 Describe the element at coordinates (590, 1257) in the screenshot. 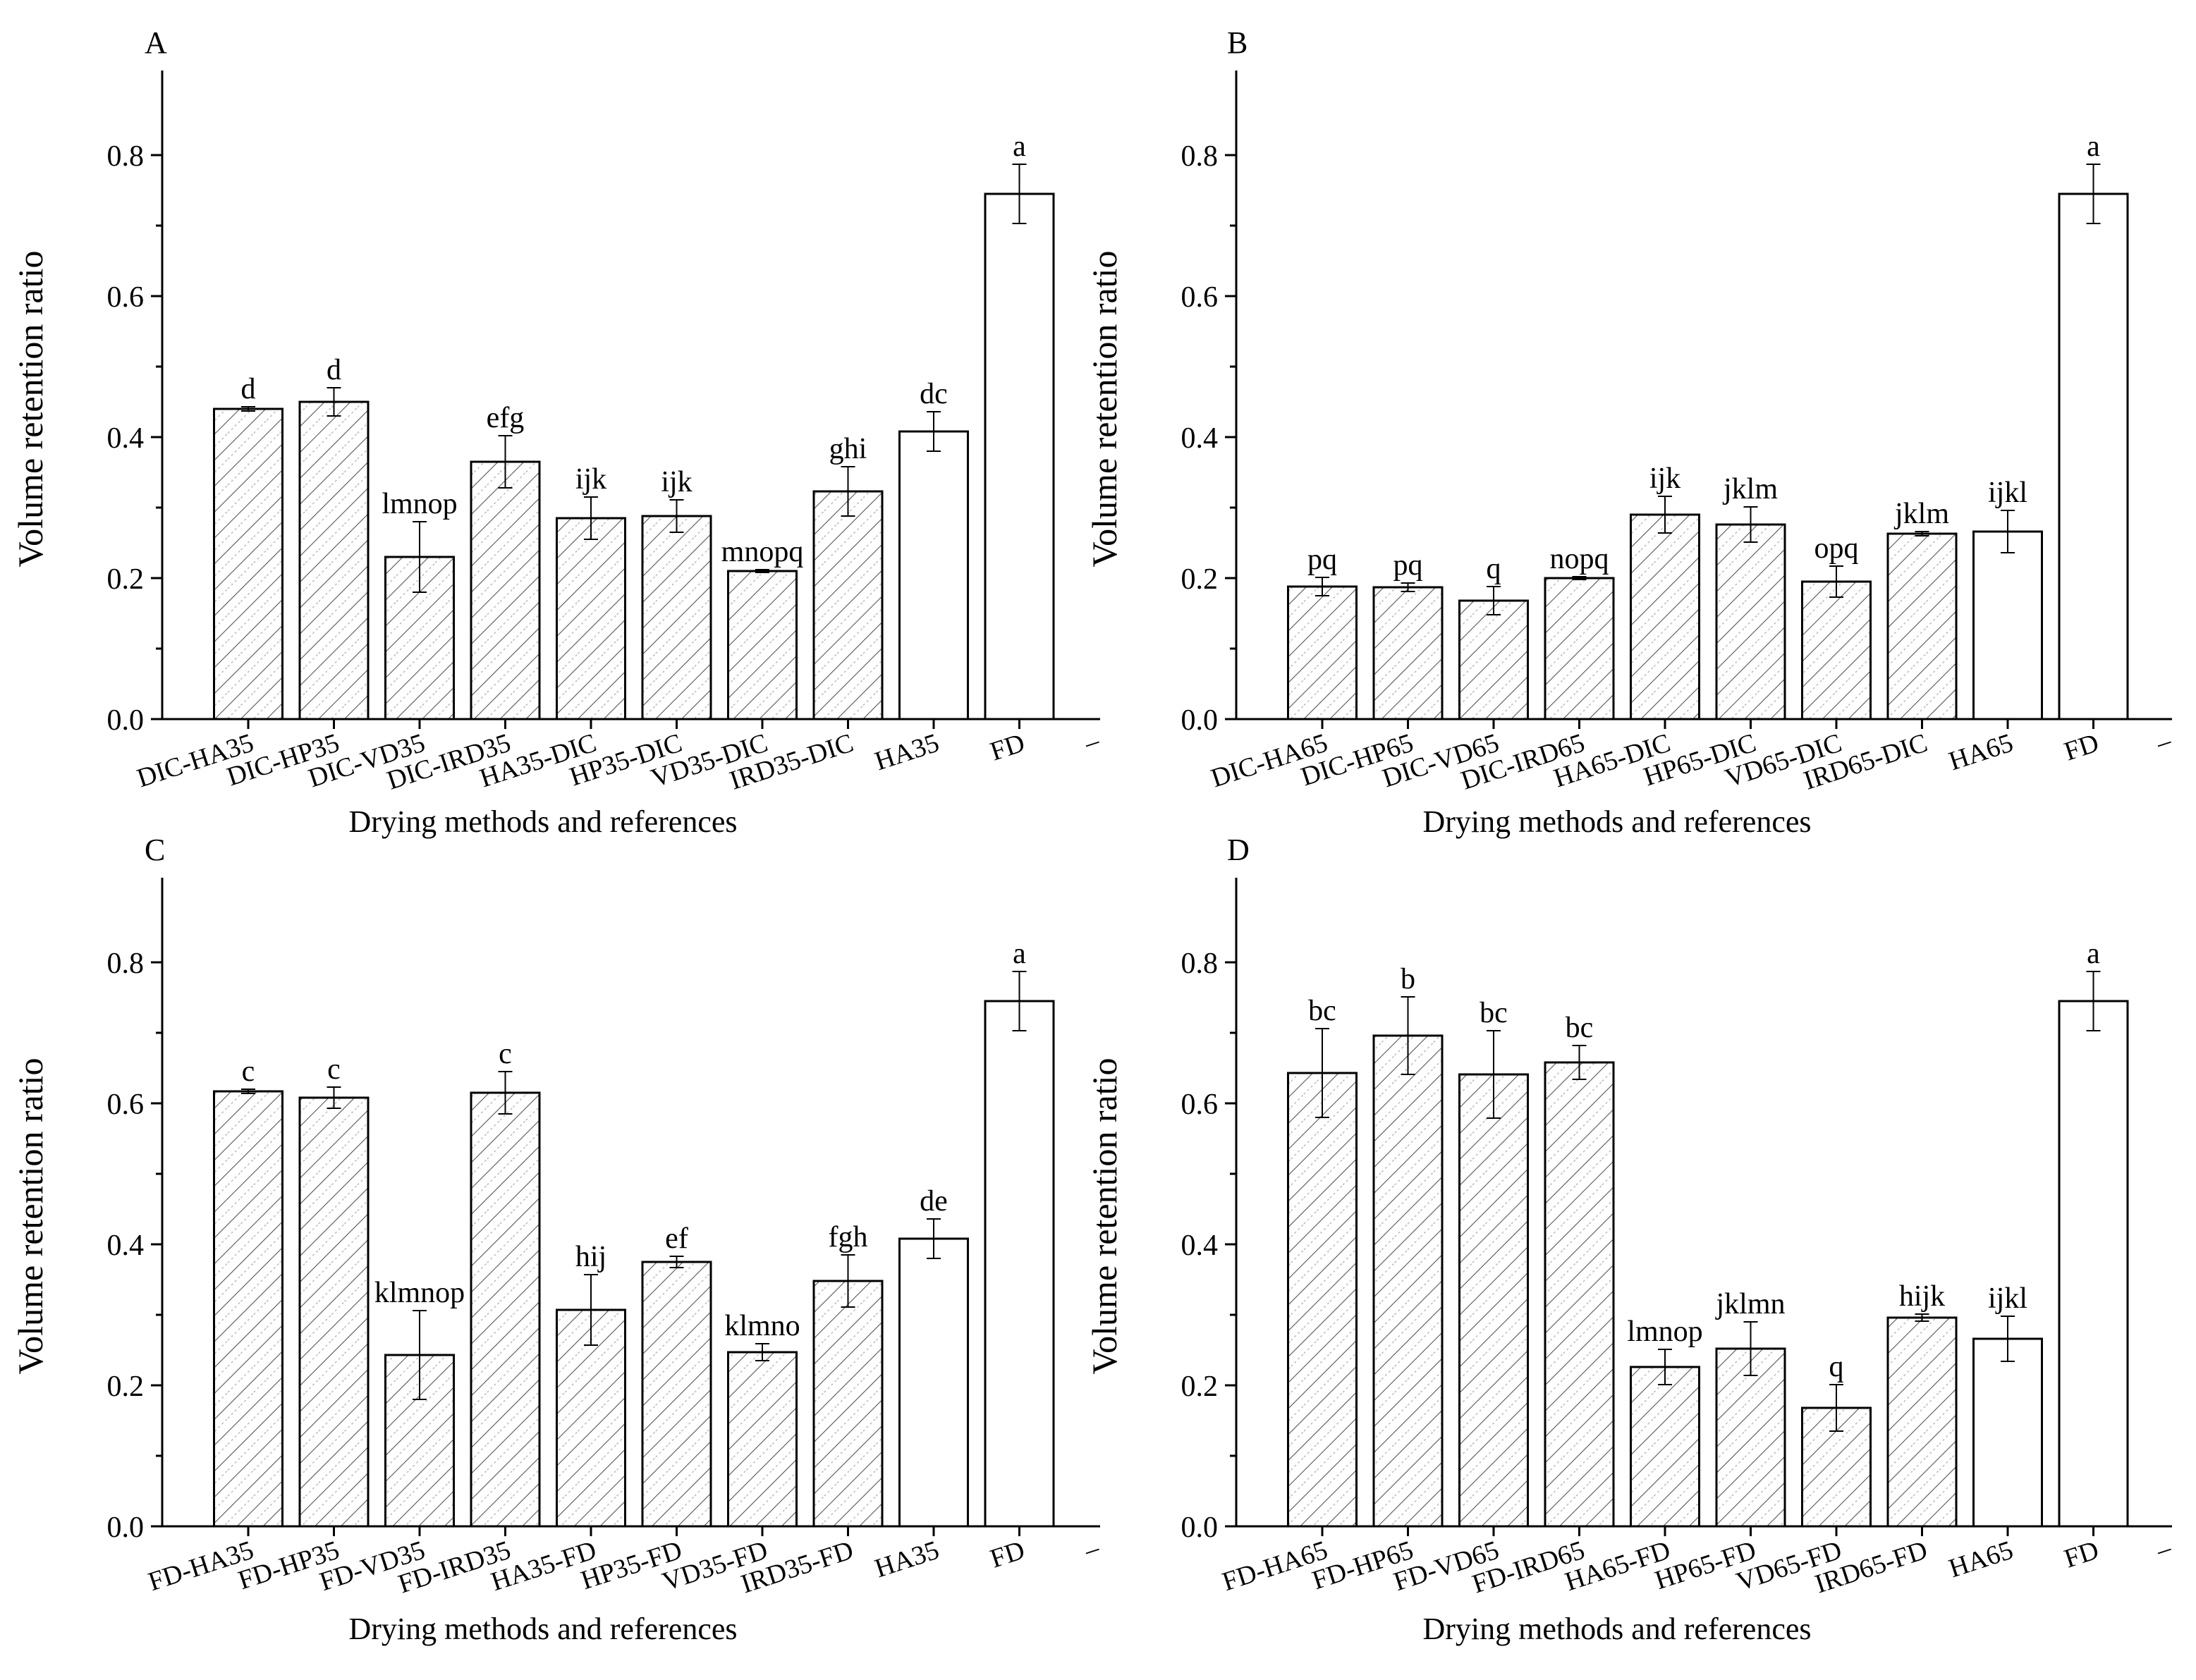

I see `significance-letter: hij` at that location.